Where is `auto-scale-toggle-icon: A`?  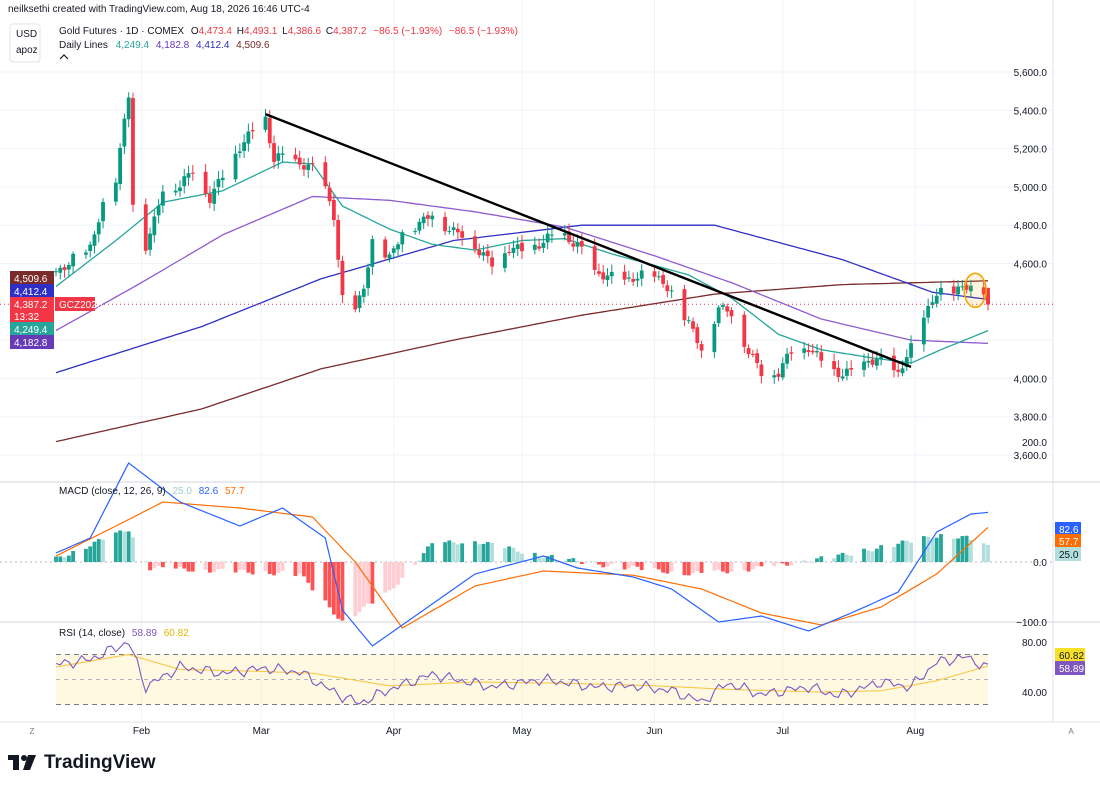
auto-scale-toggle-icon: A is located at coordinates (1071, 731).